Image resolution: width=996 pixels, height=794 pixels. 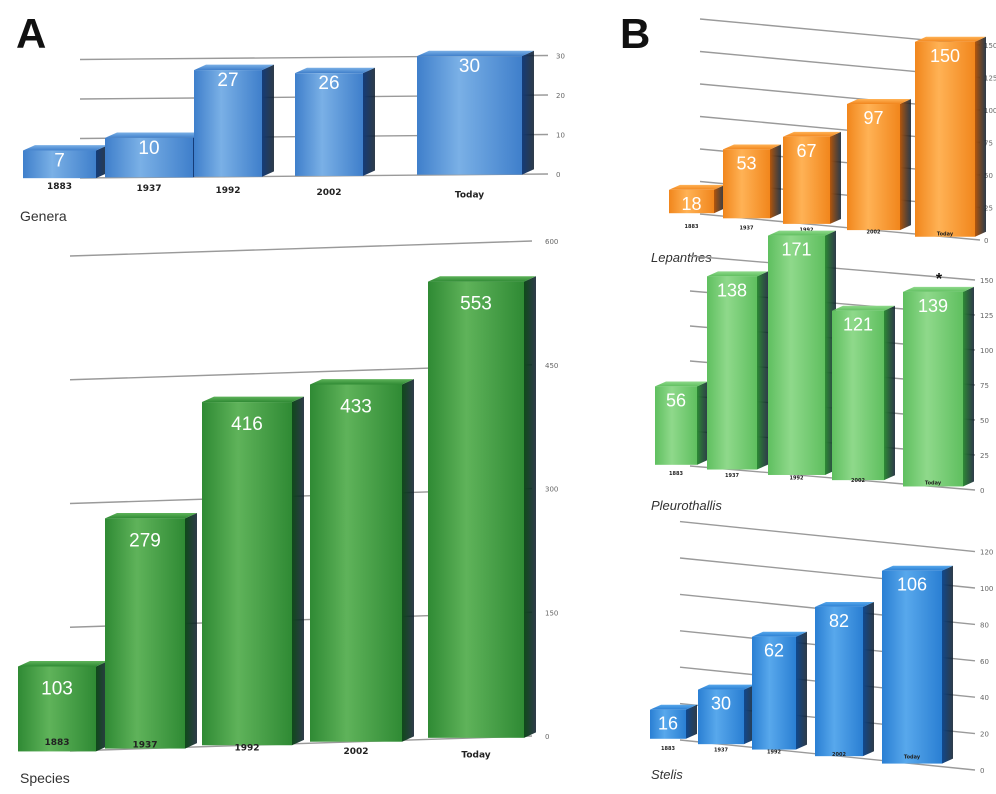 I want to click on species-value-label-4: 553, so click(x=476, y=304).